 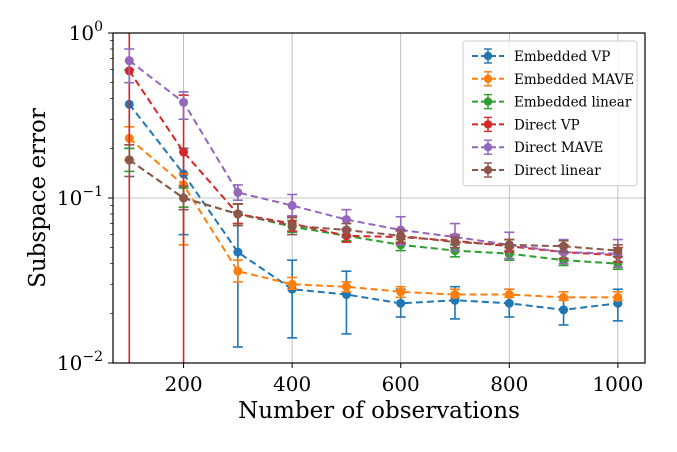 I want to click on legend-item: Direct MAVE, so click(x=537, y=147).